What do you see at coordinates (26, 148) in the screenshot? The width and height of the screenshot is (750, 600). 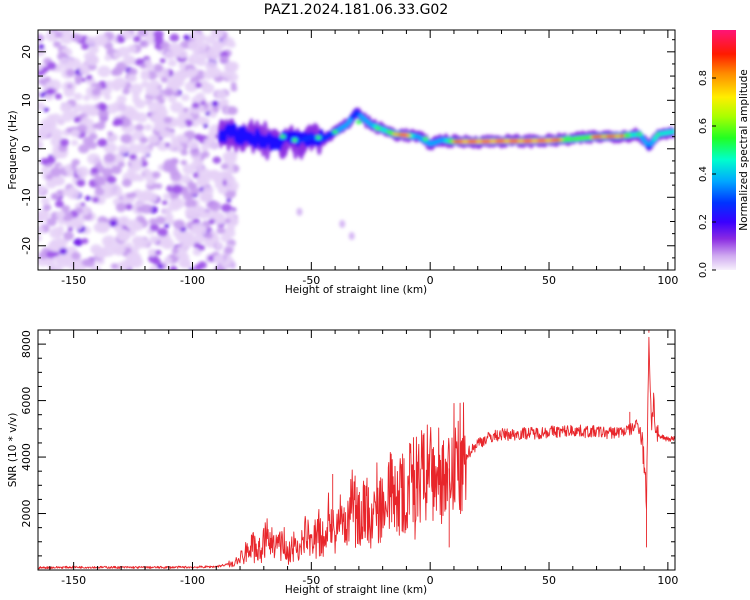 I see `y-tick-label: 0` at bounding box center [26, 148].